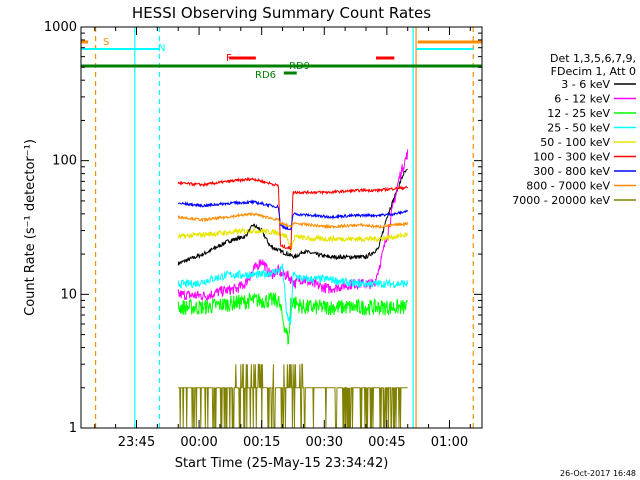  What do you see at coordinates (261, 442) in the screenshot?
I see `x-tick-label: 00:15` at bounding box center [261, 442].